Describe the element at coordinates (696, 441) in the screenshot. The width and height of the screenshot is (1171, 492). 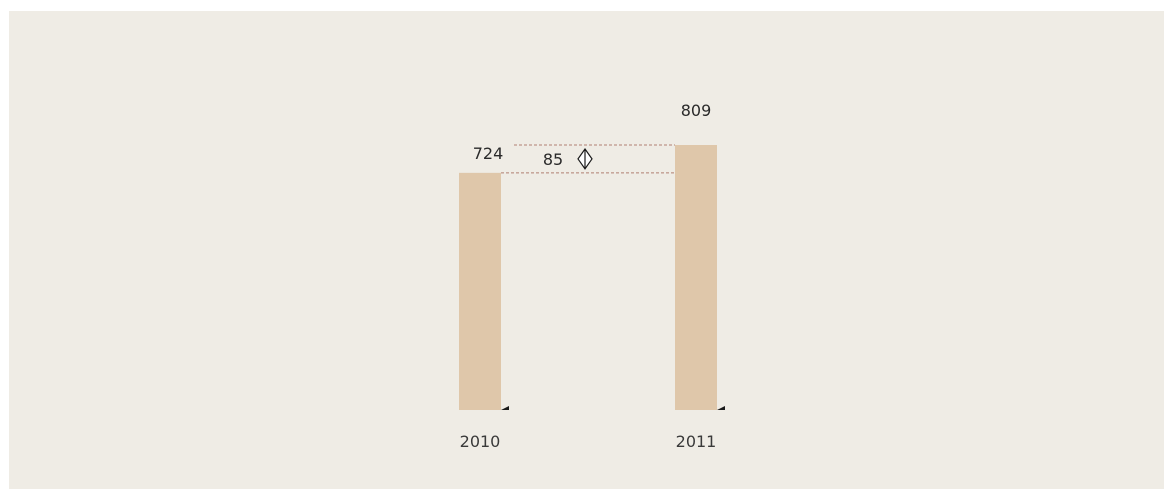
I see `category-label-2011: 2011` at that location.